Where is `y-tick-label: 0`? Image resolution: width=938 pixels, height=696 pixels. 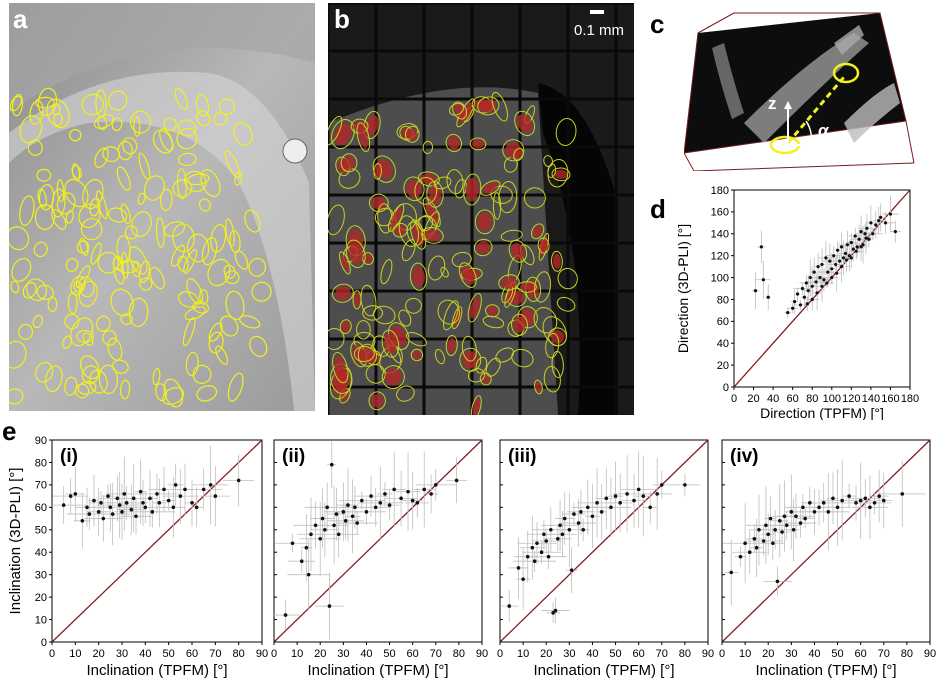
y-tick-label: 0 is located at coordinates (726, 388).